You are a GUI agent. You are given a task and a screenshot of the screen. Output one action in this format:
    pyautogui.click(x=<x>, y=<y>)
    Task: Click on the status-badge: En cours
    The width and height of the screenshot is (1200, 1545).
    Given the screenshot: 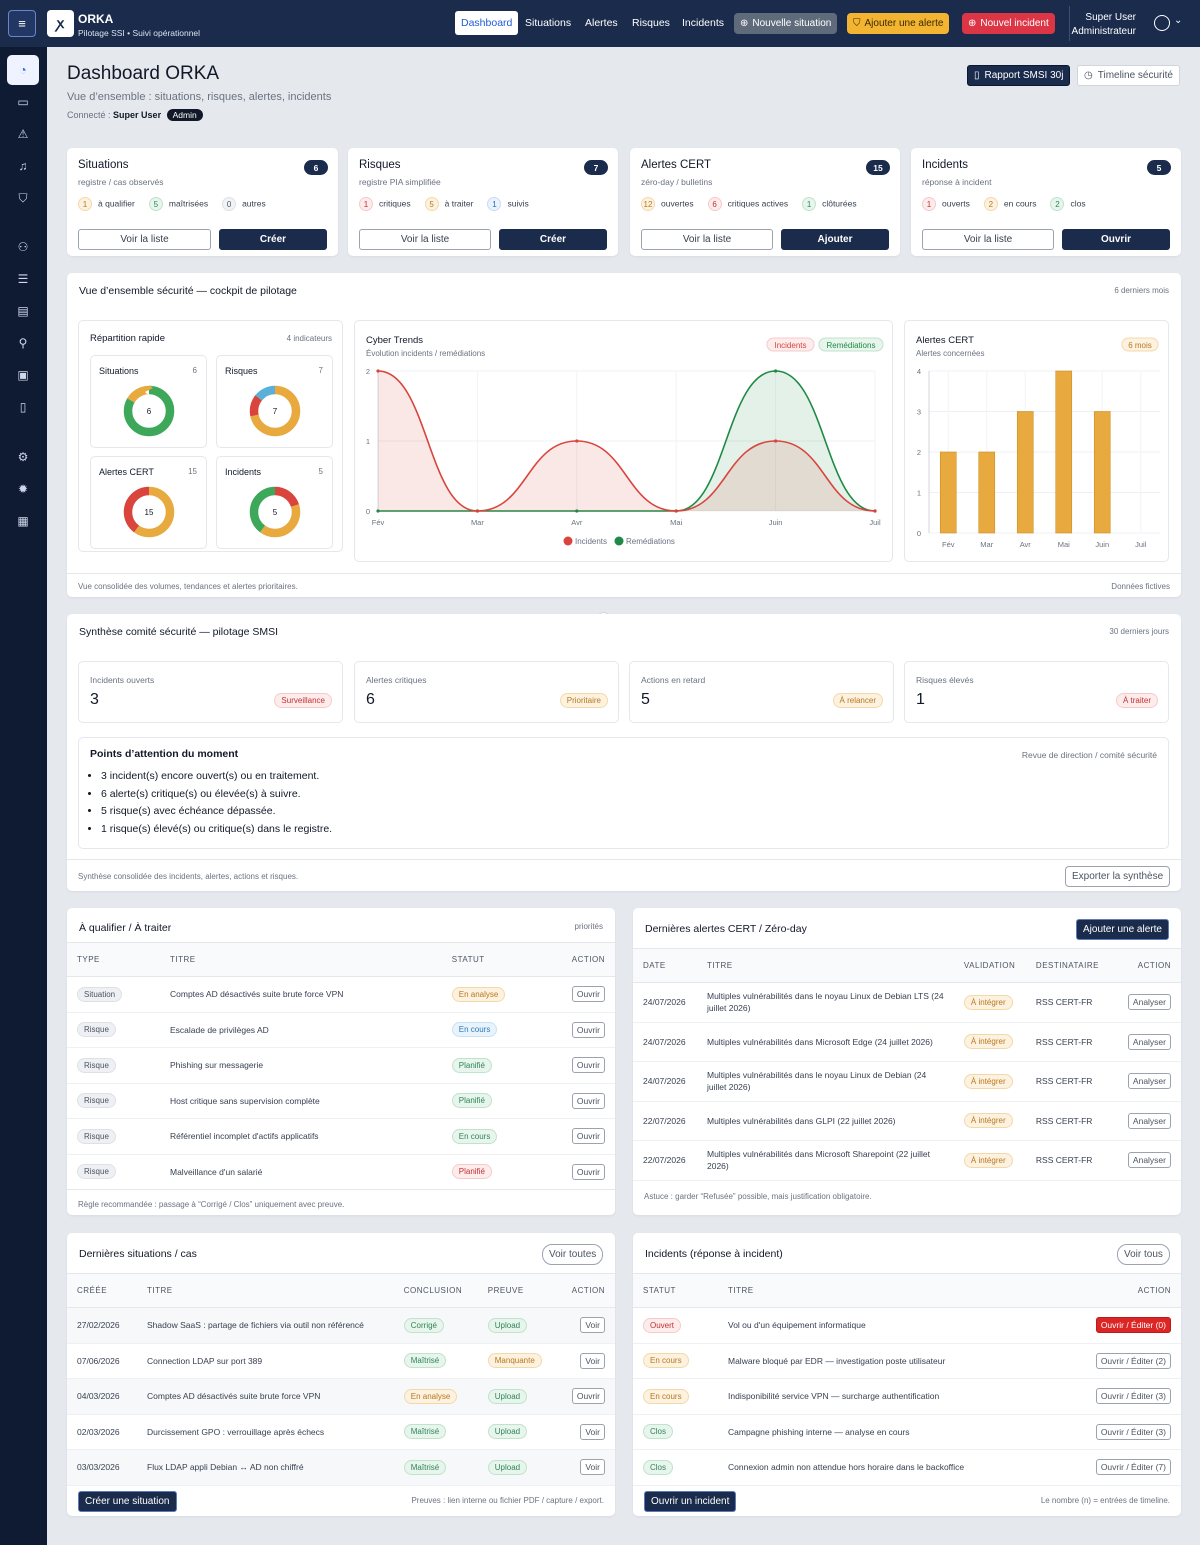 What is the action you would take?
    pyautogui.click(x=474, y=1030)
    